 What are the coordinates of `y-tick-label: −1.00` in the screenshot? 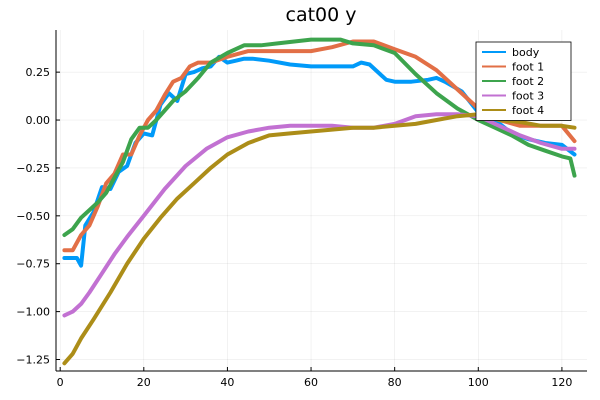 It's located at (33, 312).